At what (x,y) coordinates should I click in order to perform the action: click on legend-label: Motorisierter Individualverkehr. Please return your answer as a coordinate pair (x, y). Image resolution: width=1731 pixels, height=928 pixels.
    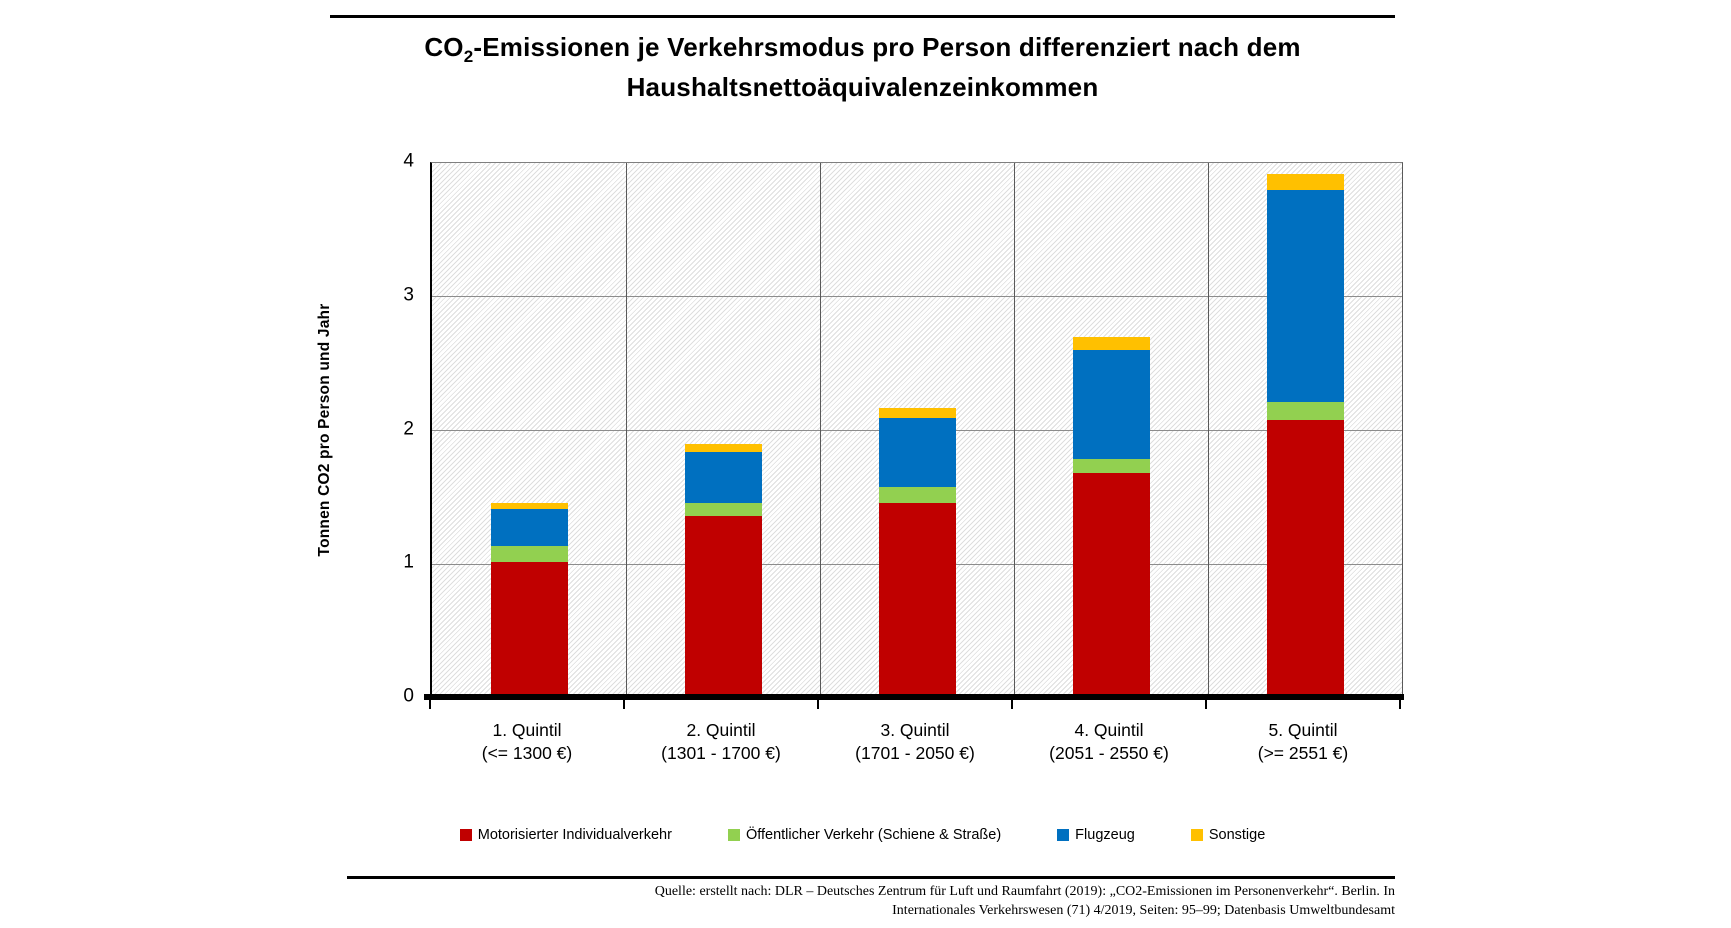
    Looking at the image, I should click on (574, 835).